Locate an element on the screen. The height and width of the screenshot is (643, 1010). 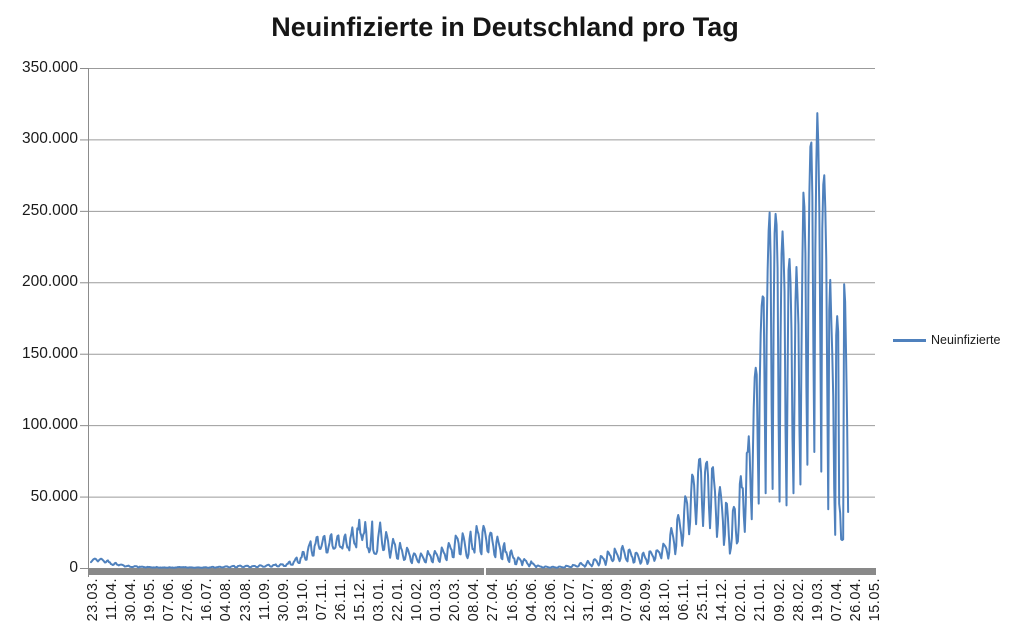
y-tick-label: 350.000 is located at coordinates (49, 67).